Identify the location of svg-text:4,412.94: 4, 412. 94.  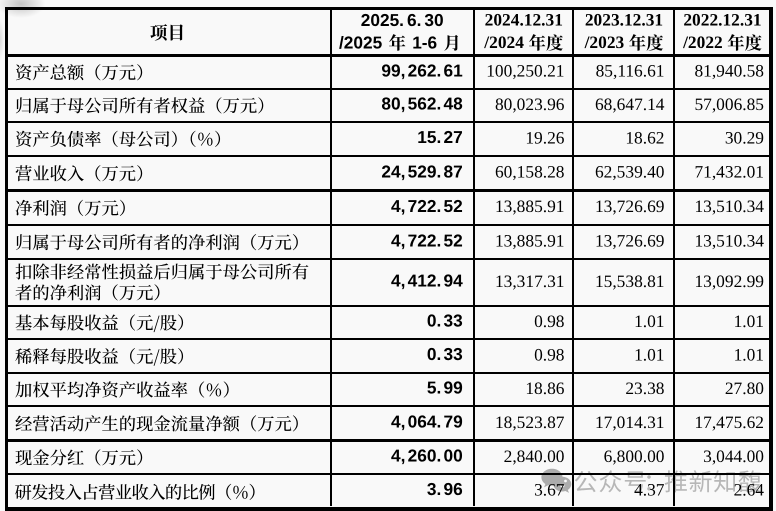
(427, 281).